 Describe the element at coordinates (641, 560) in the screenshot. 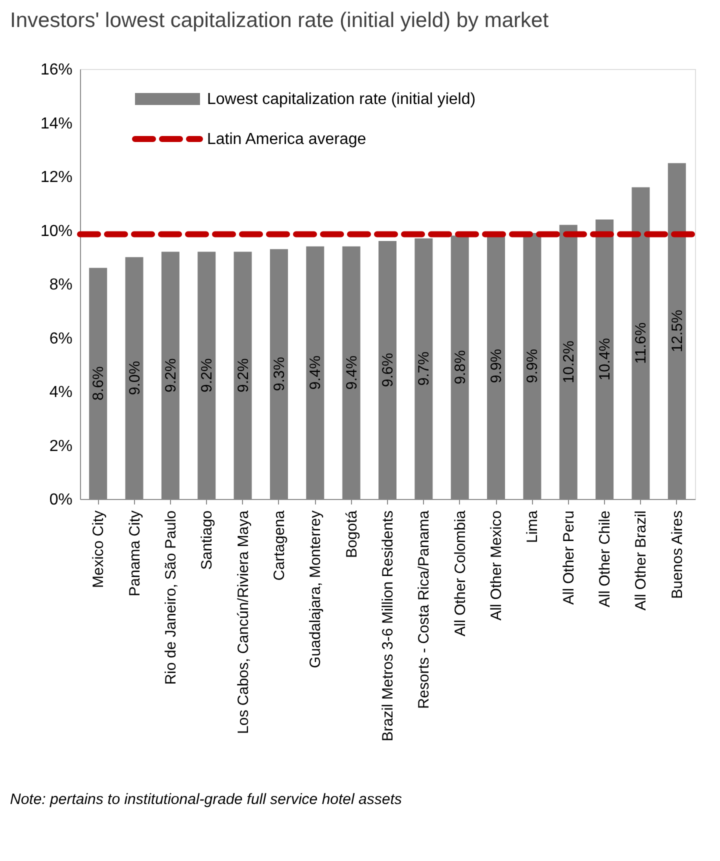

I see `x-tick-label: All Other Brazil` at that location.